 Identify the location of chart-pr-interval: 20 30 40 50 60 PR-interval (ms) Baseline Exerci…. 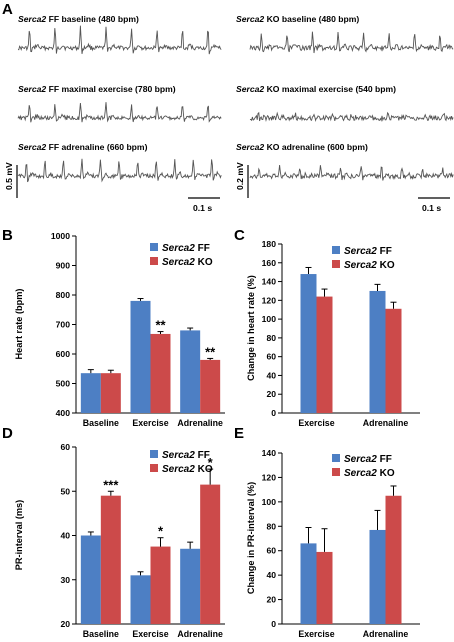
(119, 540).